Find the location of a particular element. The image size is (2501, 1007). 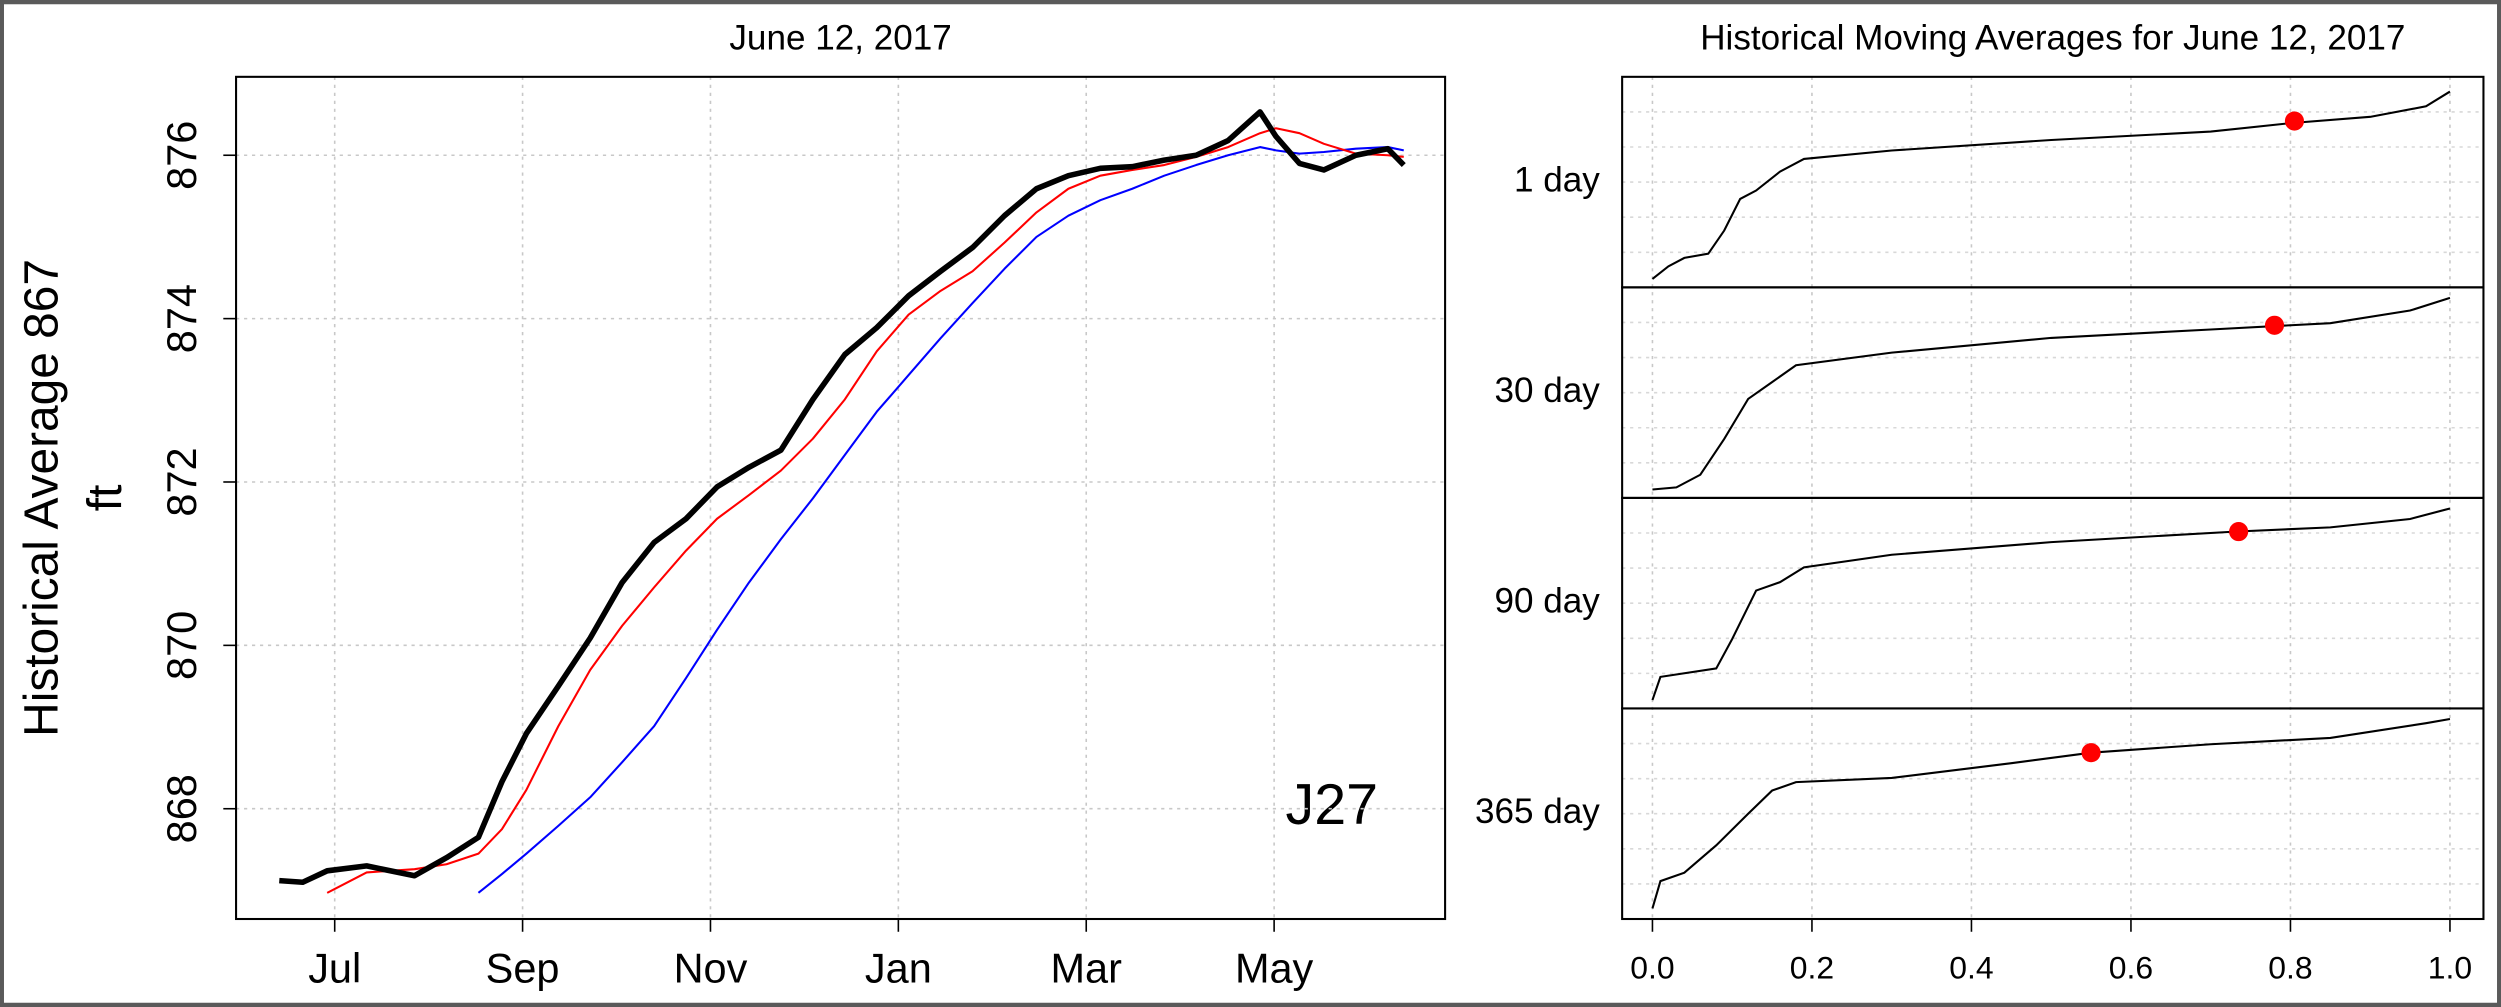

panel-label: 30 day is located at coordinates (1547, 390).